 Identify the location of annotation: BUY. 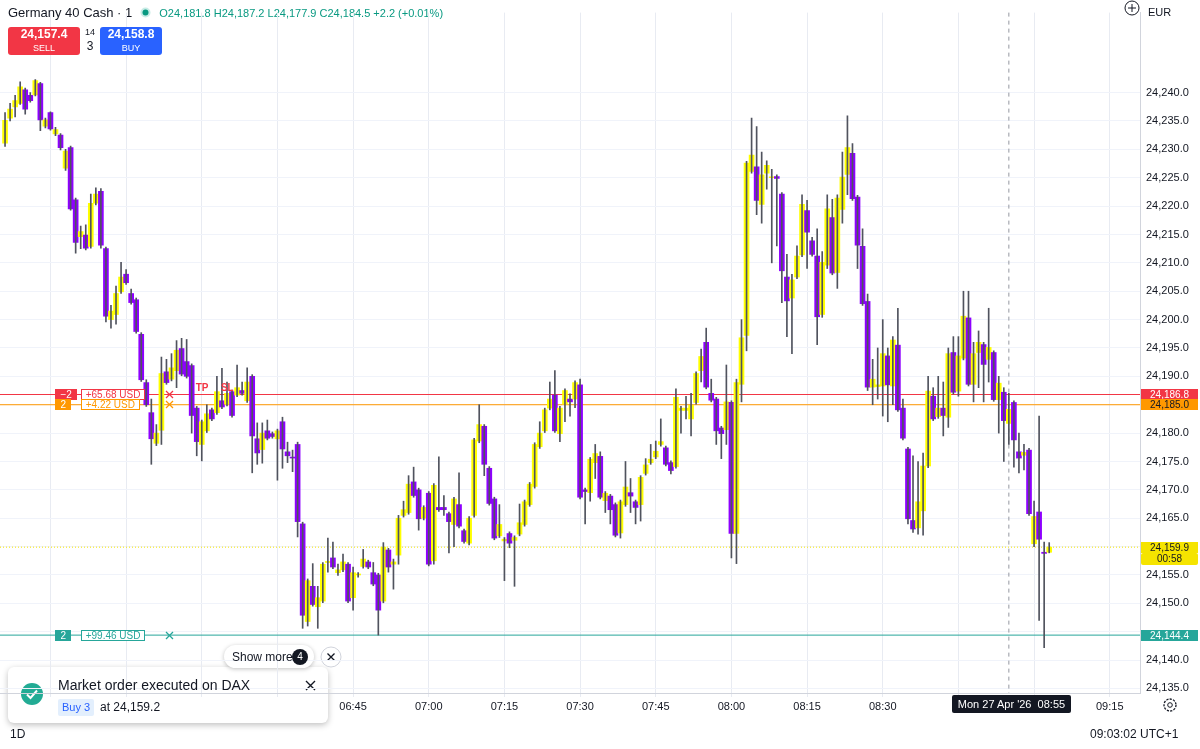
(131, 48).